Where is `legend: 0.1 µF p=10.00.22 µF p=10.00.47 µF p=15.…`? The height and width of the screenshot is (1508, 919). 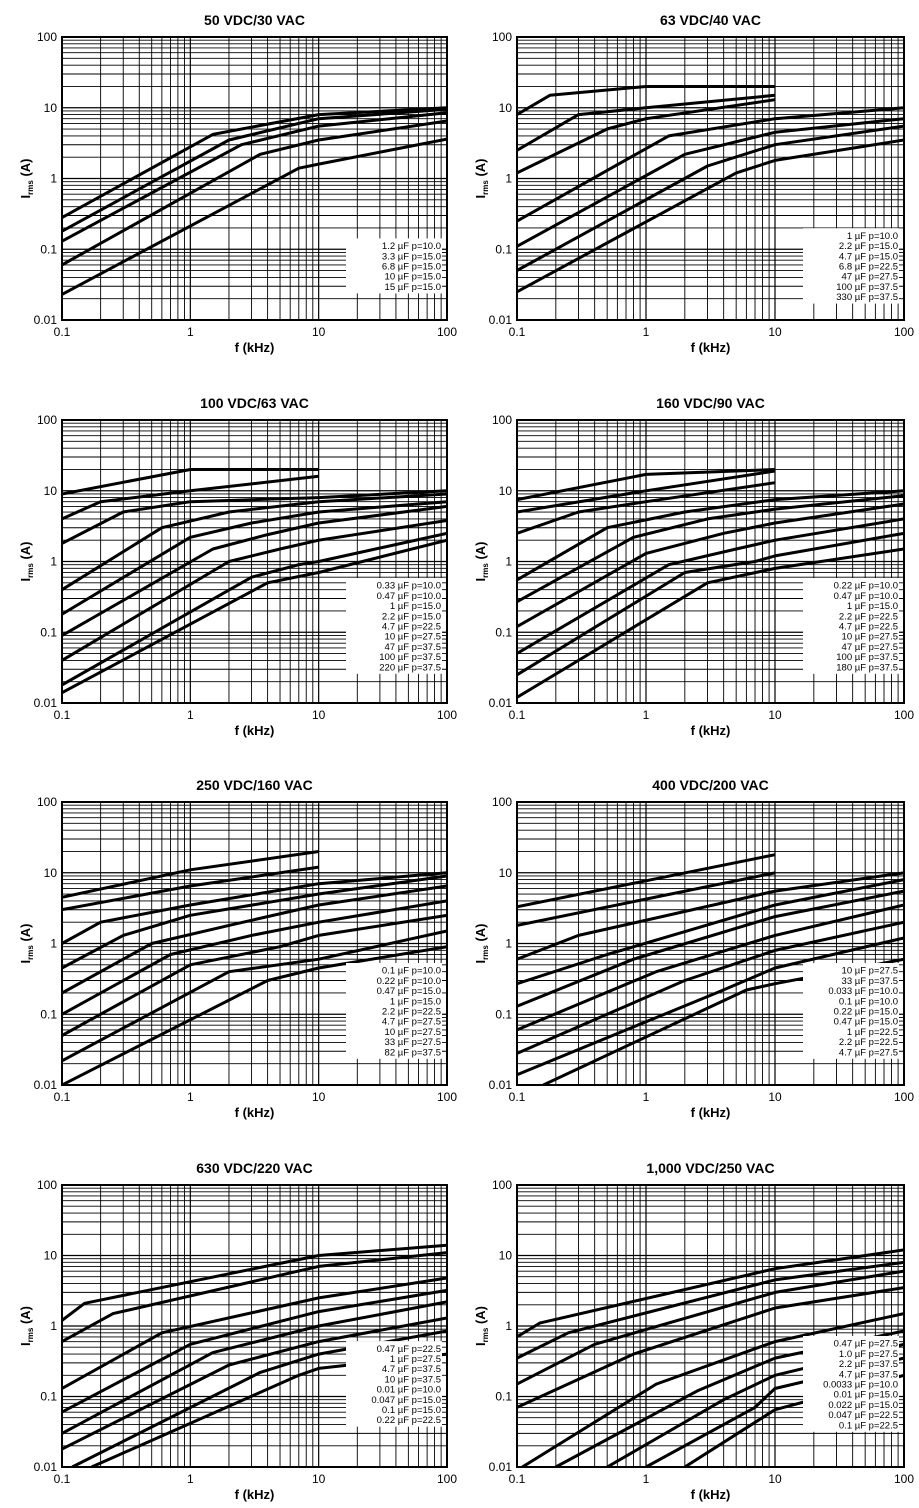 legend: 0.1 µF p=10.00.22 µF p=10.00.47 µF p=15.… is located at coordinates (394, 1011).